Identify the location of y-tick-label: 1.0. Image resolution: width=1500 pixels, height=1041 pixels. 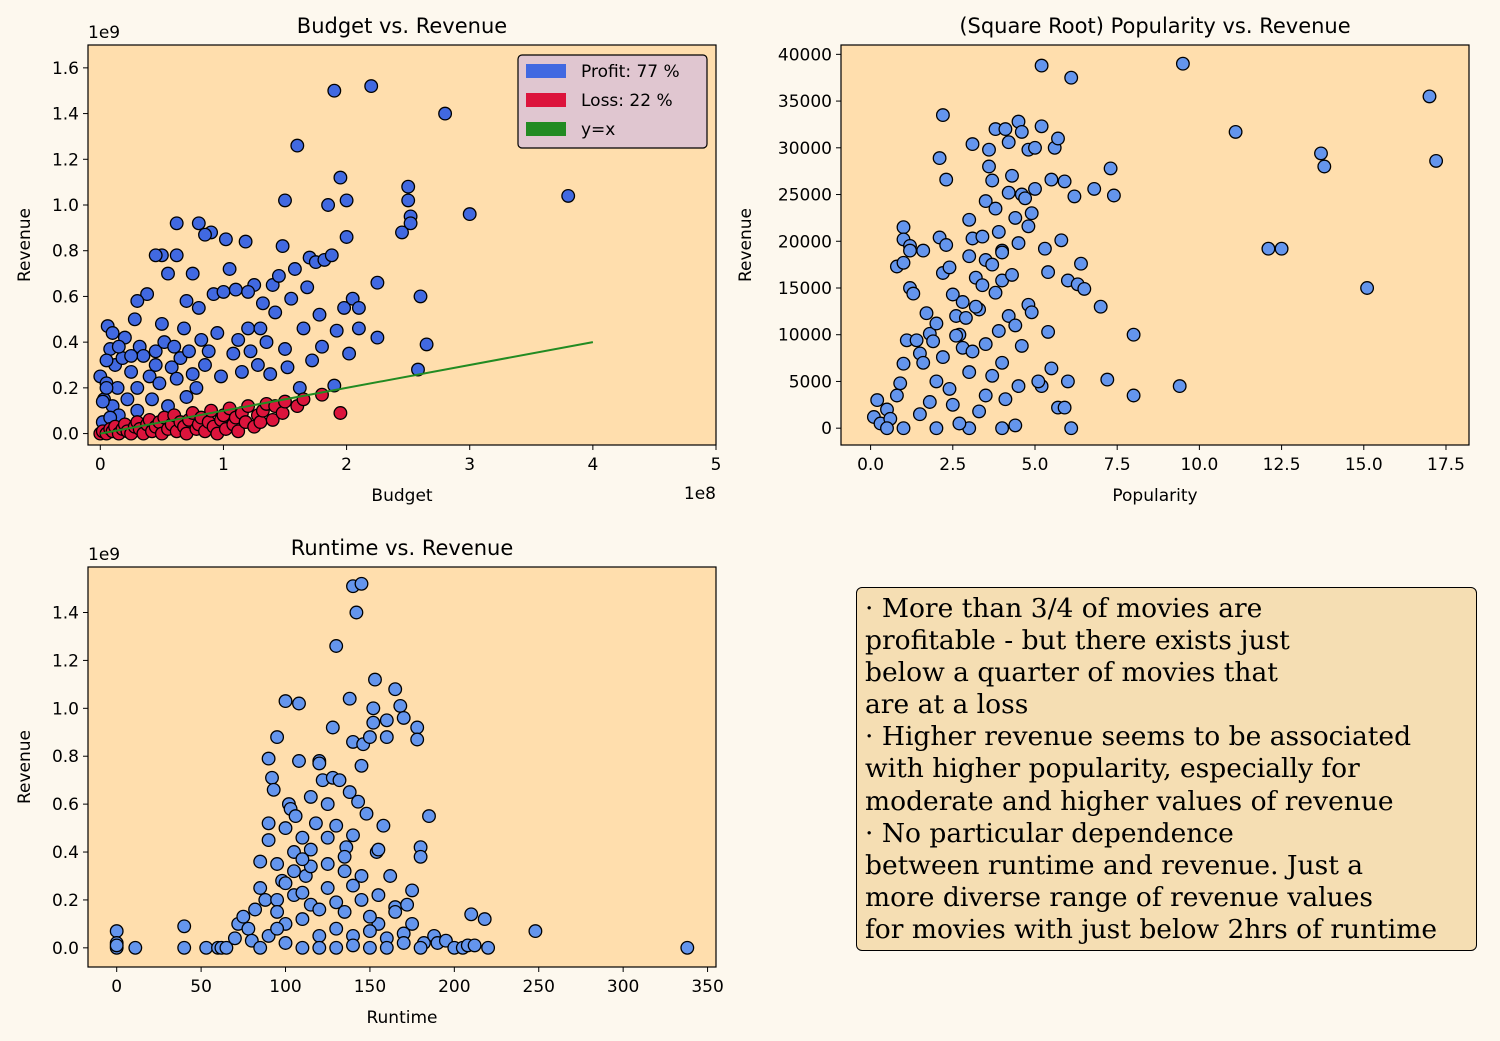
(65, 709).